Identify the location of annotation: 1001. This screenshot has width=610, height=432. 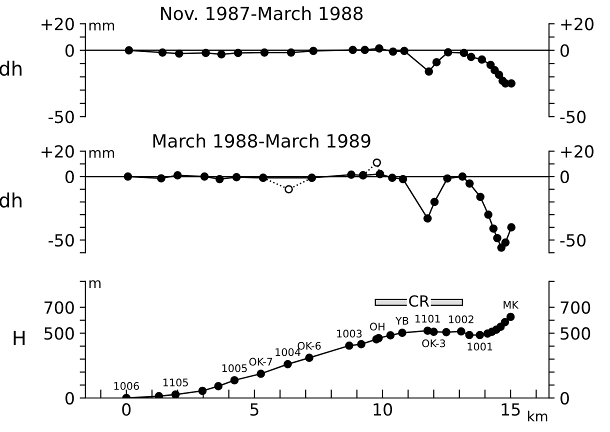
(480, 346).